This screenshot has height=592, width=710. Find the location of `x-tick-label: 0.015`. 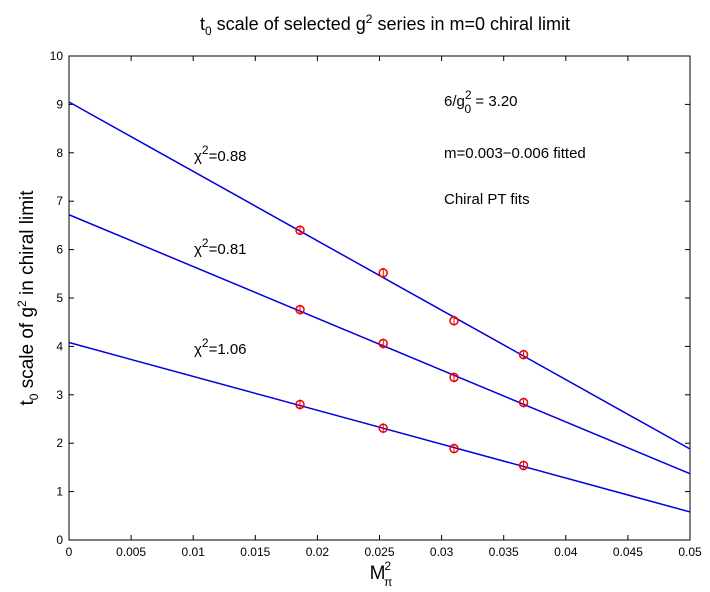

x-tick-label: 0.015 is located at coordinates (255, 552).